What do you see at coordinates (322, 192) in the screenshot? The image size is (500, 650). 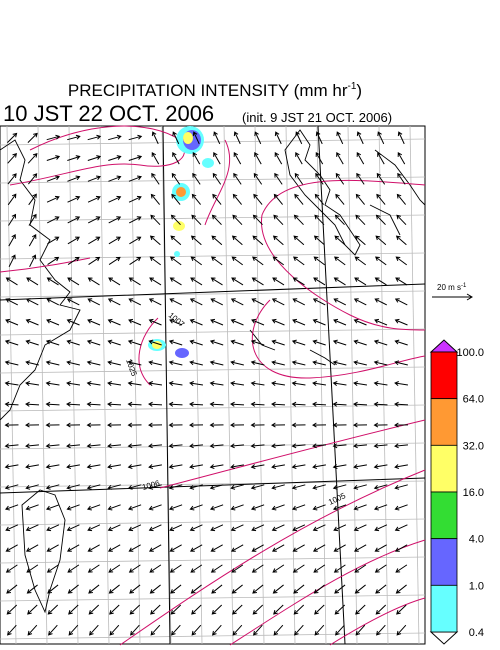 I see `coastline-korea` at bounding box center [322, 192].